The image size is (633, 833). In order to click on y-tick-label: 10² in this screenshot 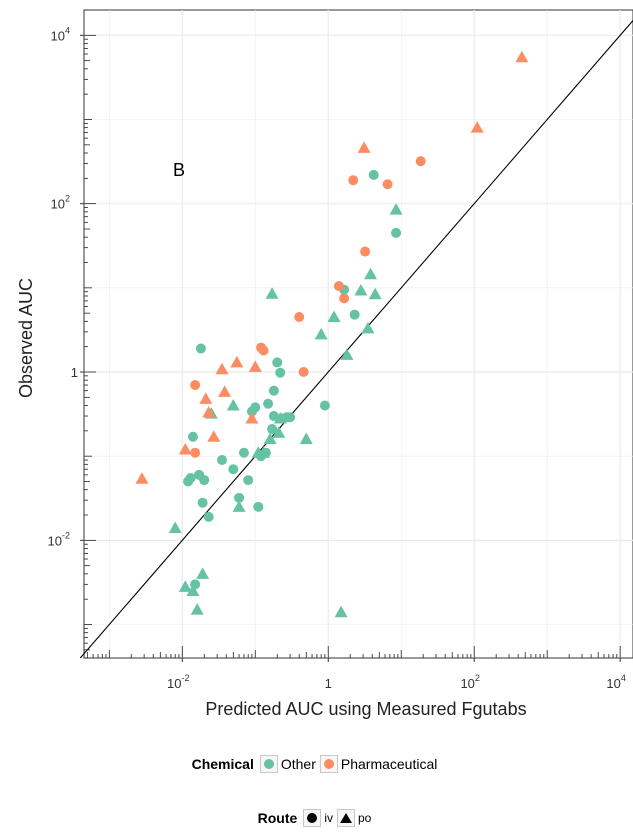, I will do `click(60, 203)`.